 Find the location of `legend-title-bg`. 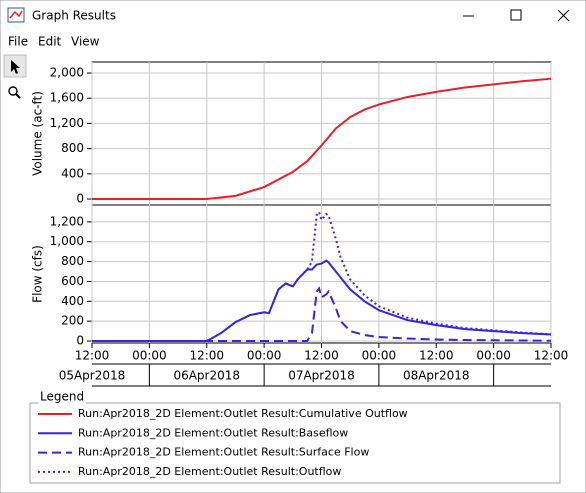

legend-title-bg is located at coordinates (62, 398).